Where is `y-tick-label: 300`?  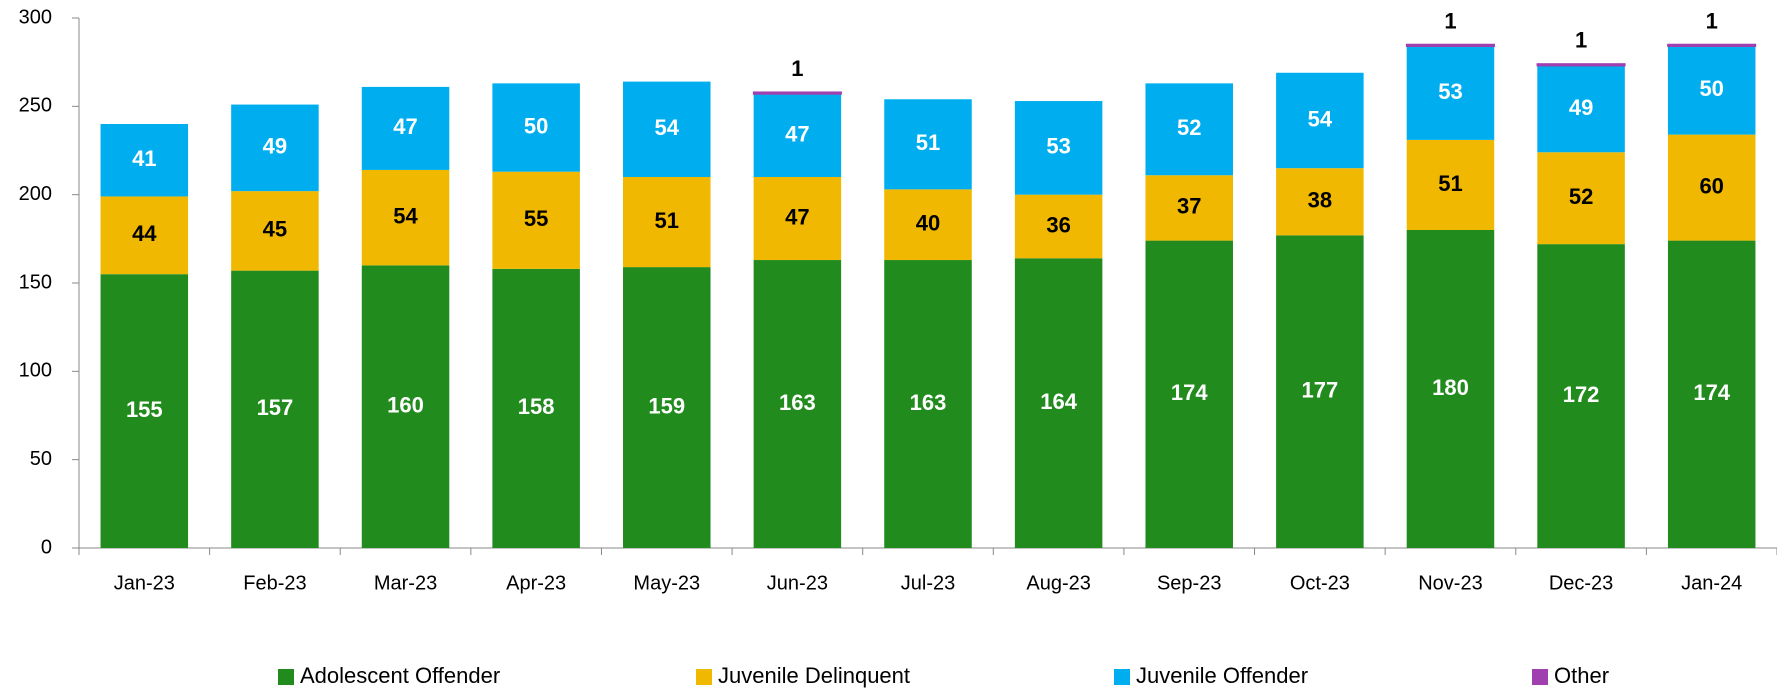 y-tick-label: 300 is located at coordinates (35, 17).